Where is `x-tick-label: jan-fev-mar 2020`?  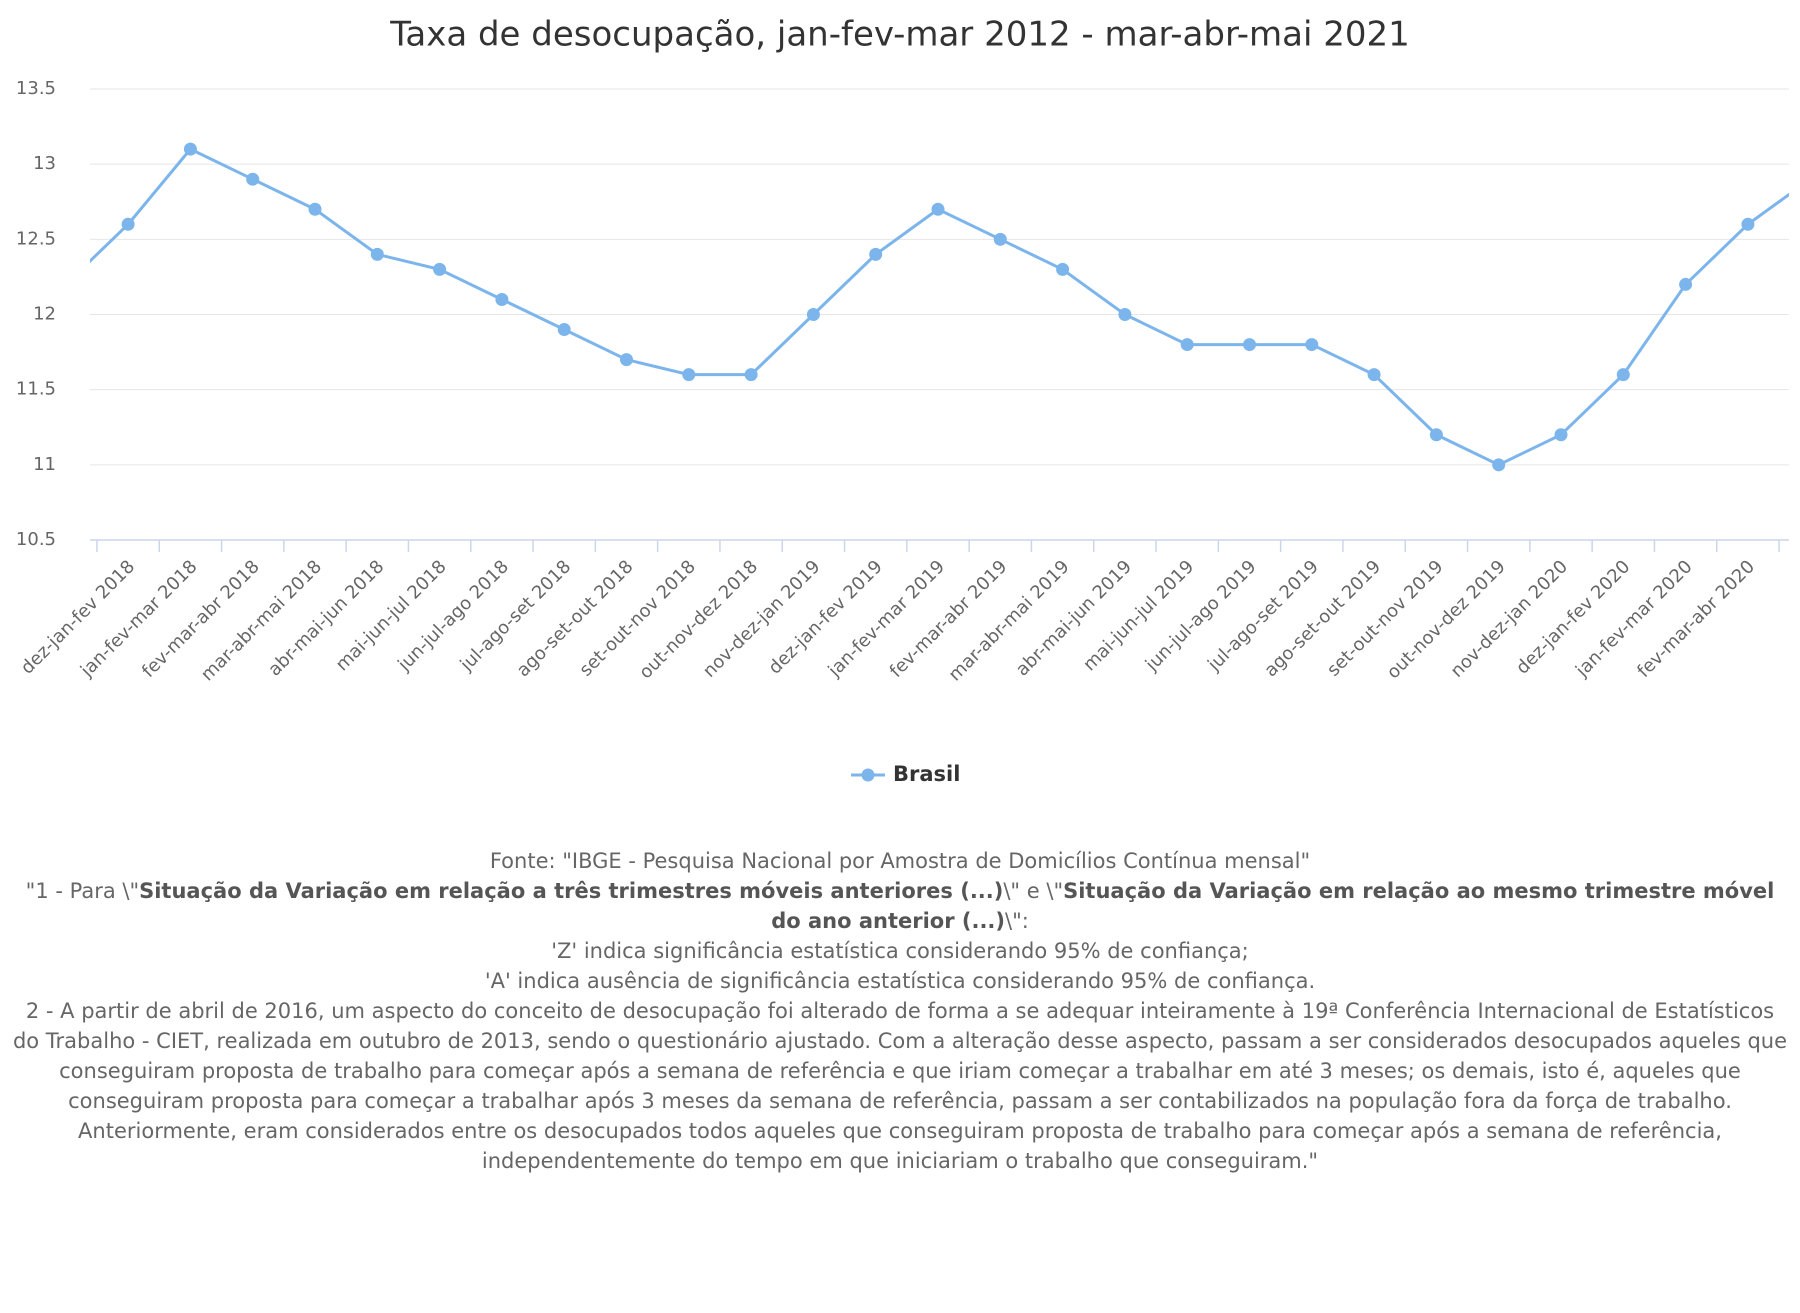 x-tick-label: jan-fev-mar 2020 is located at coordinates (1634, 619).